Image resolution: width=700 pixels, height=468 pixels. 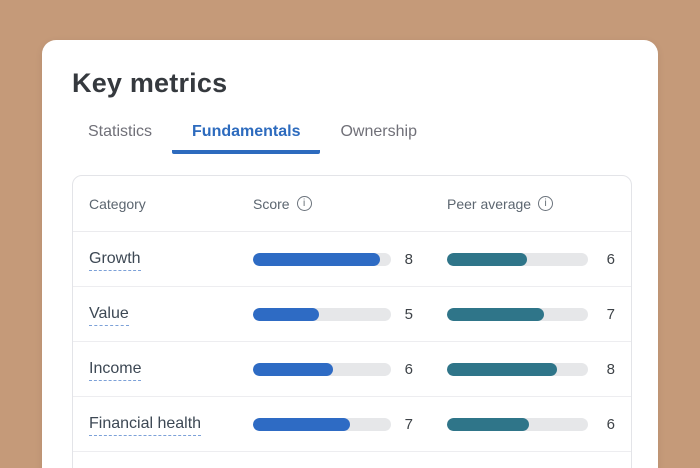 What do you see at coordinates (408, 424) in the screenshot?
I see `score-value: 7` at bounding box center [408, 424].